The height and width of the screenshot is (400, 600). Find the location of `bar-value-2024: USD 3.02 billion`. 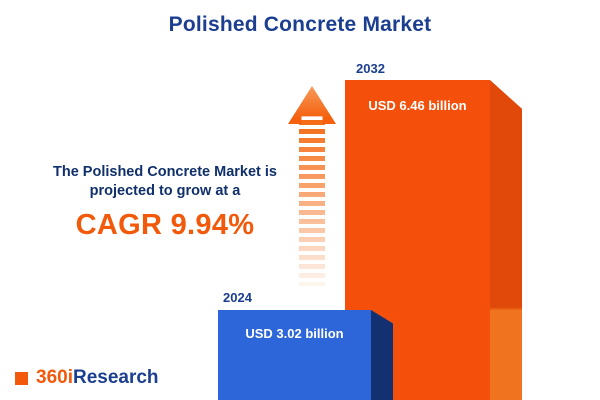

bar-value-2024: USD 3.02 billion is located at coordinates (294, 333).